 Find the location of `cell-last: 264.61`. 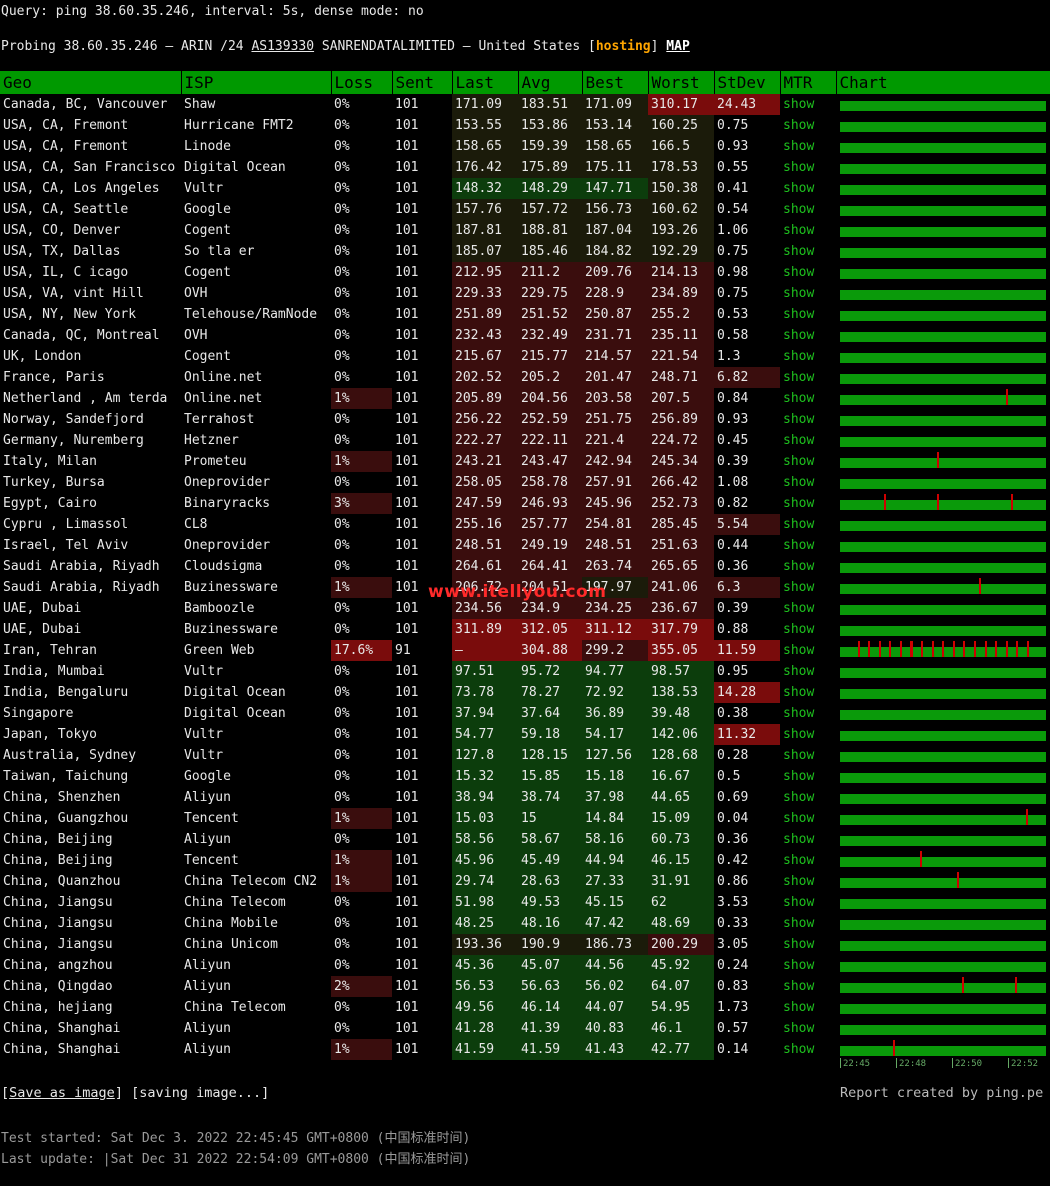

cell-last: 264.61 is located at coordinates (485, 566).